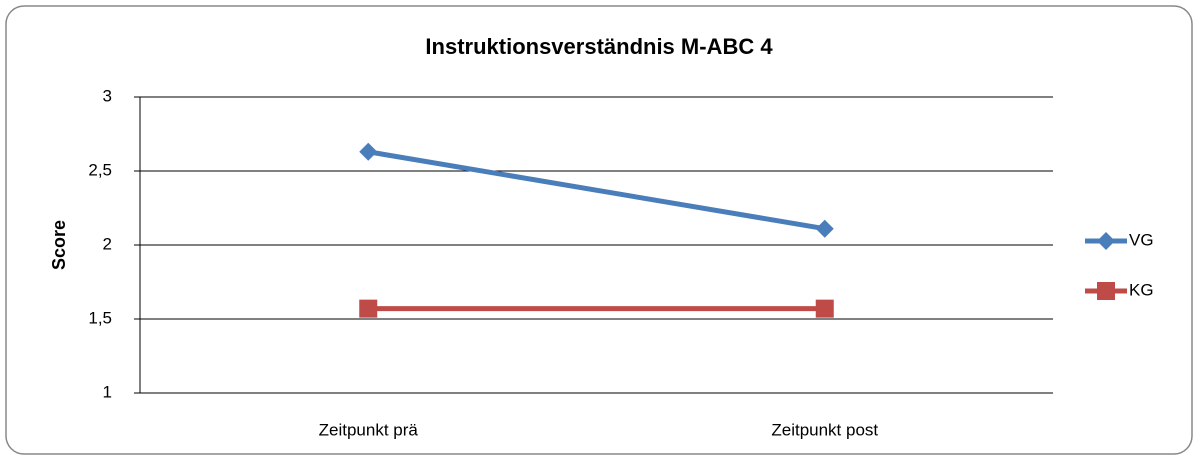  I want to click on y-axis-label: Score, so click(59, 245).